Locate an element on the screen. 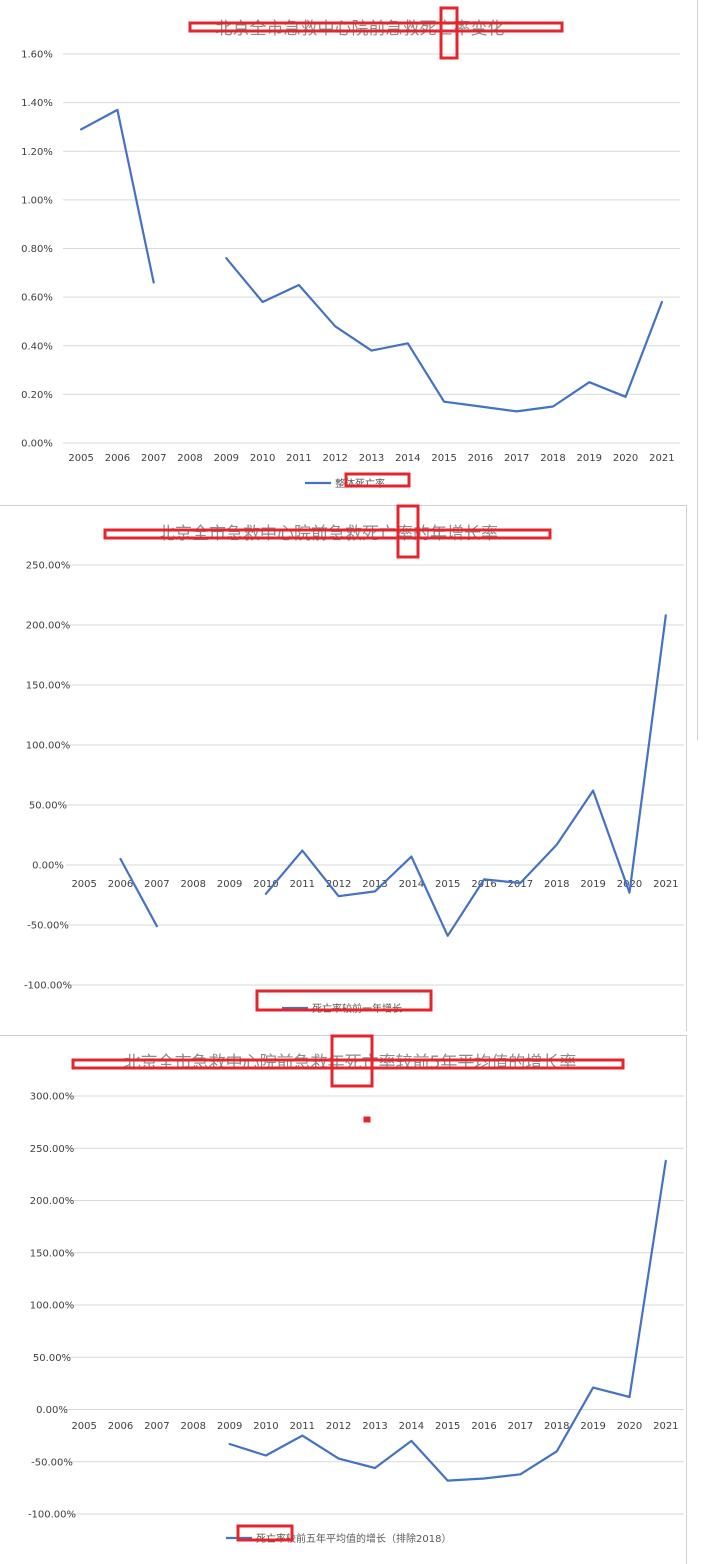 This screenshot has height=1564, width=703. y-tick-label: 1.20% is located at coordinates (37, 152).